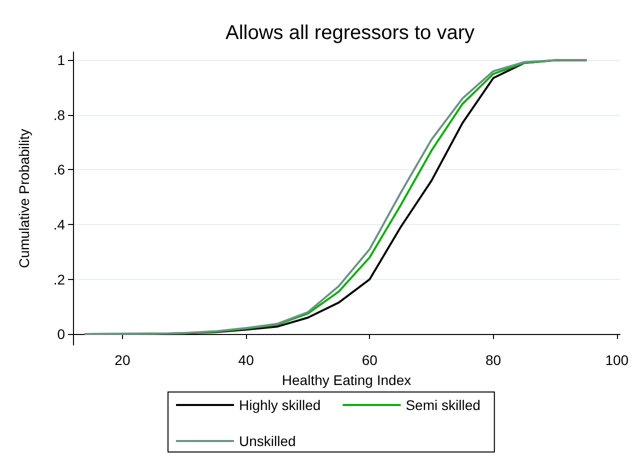 The image size is (638, 466). Describe the element at coordinates (617, 360) in the screenshot. I see `x-tick-label: 100` at that location.